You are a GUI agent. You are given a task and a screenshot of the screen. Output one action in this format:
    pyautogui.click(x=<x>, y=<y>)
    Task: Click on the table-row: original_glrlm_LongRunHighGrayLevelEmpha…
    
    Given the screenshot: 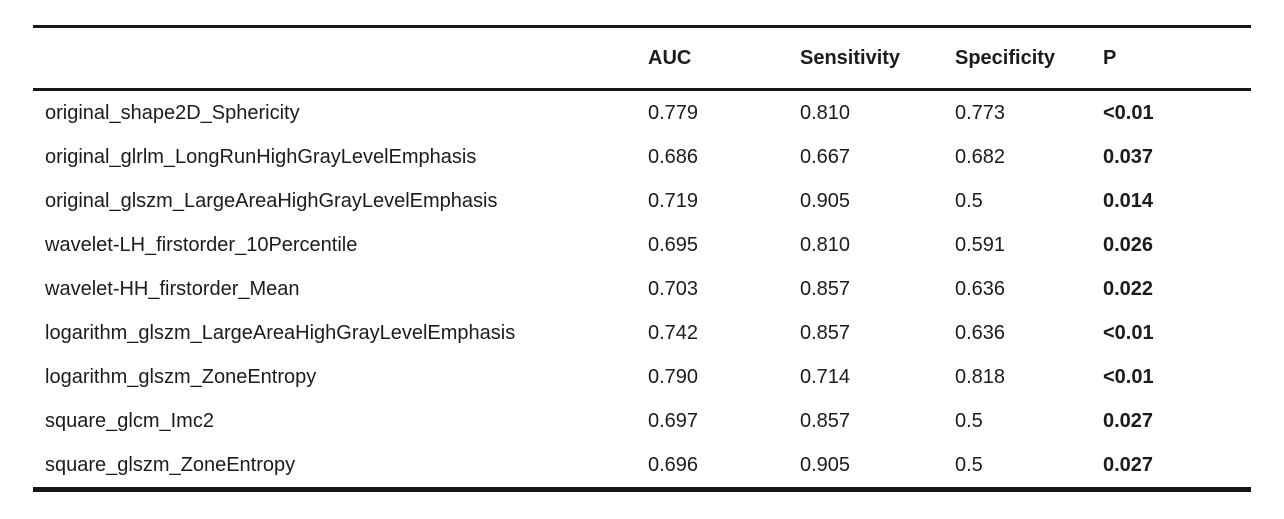 What is the action you would take?
    pyautogui.click(x=642, y=157)
    